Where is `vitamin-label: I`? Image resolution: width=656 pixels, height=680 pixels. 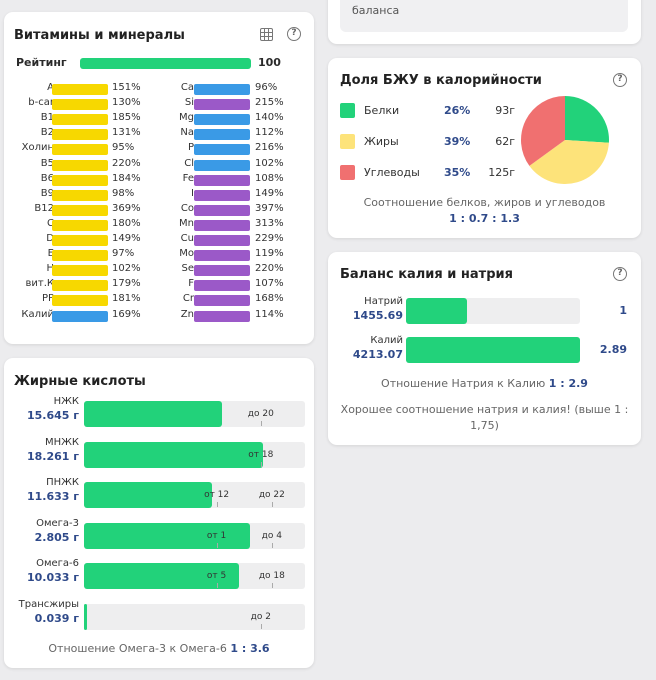 vitamin-label: I is located at coordinates (192, 193).